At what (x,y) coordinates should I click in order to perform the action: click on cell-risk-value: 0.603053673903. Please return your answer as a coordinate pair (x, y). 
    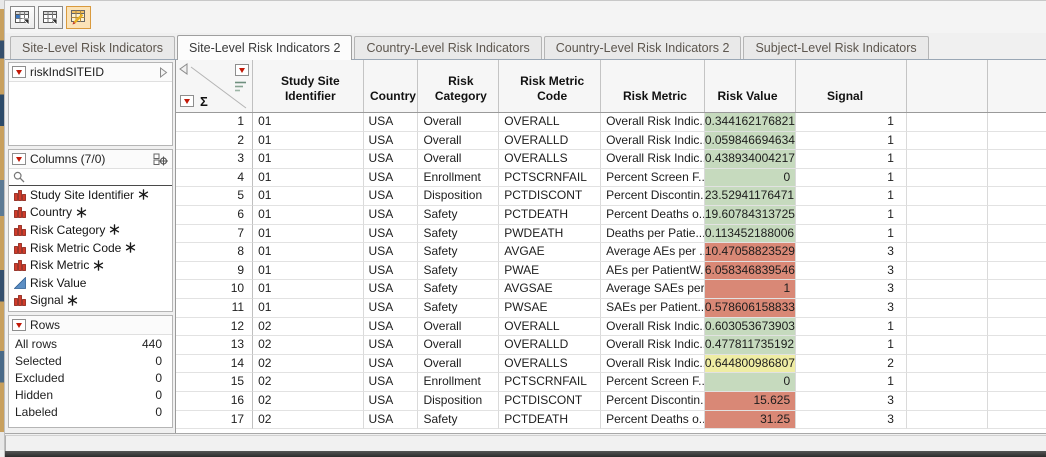
    Looking at the image, I should click on (750, 327).